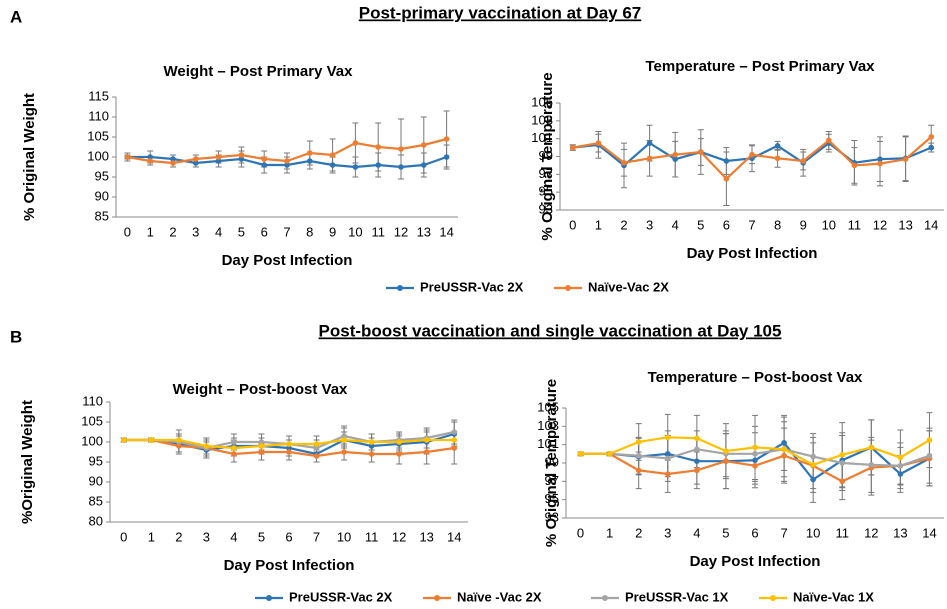 This screenshot has height=609, width=947. Describe the element at coordinates (102, 215) in the screenshot. I see `y-tick-label: 85` at that location.